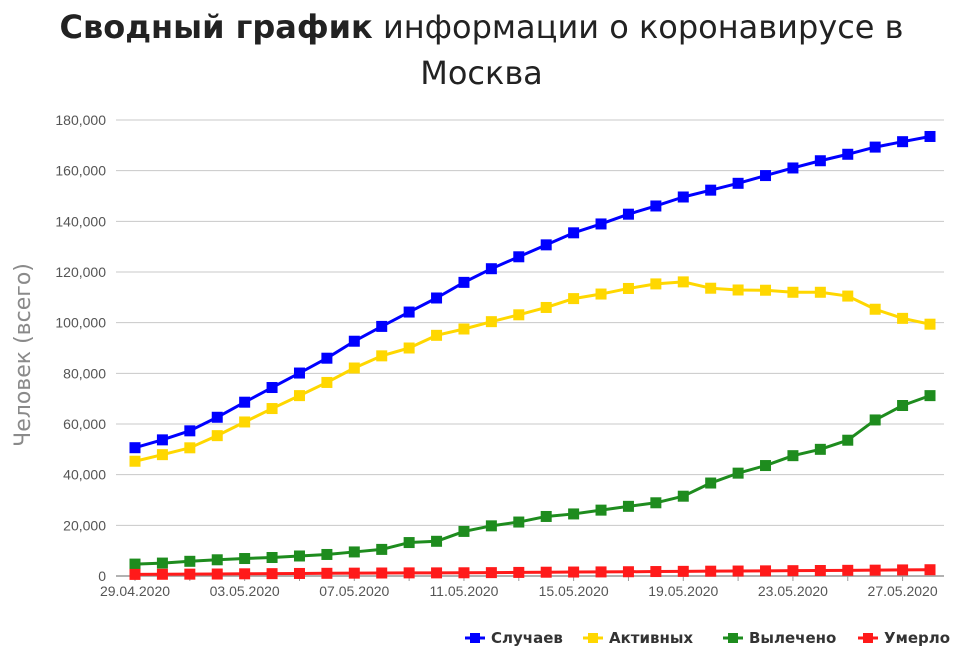 This screenshot has width=963, height=656. I want to click on legend-label: Активных, so click(651, 638).